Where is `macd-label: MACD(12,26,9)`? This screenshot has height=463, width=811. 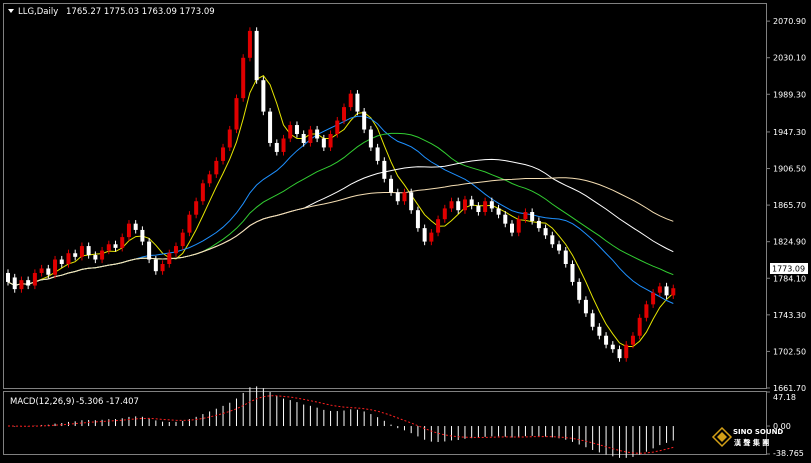 macd-label: MACD(12,26,9) is located at coordinates (42, 402).